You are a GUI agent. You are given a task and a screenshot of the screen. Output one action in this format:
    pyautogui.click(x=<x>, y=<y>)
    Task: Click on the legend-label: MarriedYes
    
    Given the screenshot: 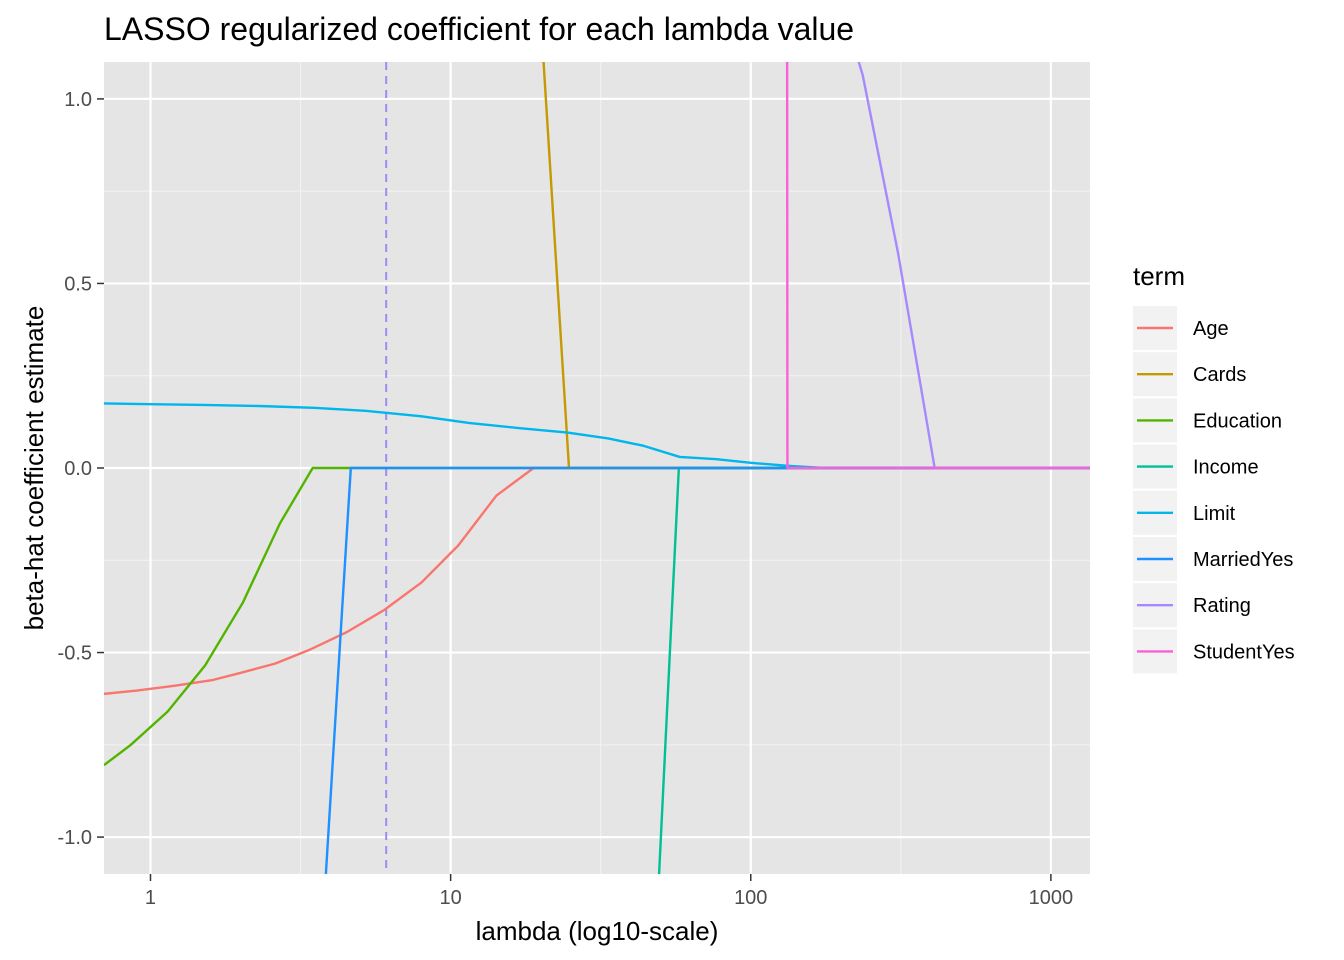 What is the action you would take?
    pyautogui.click(x=1243, y=560)
    